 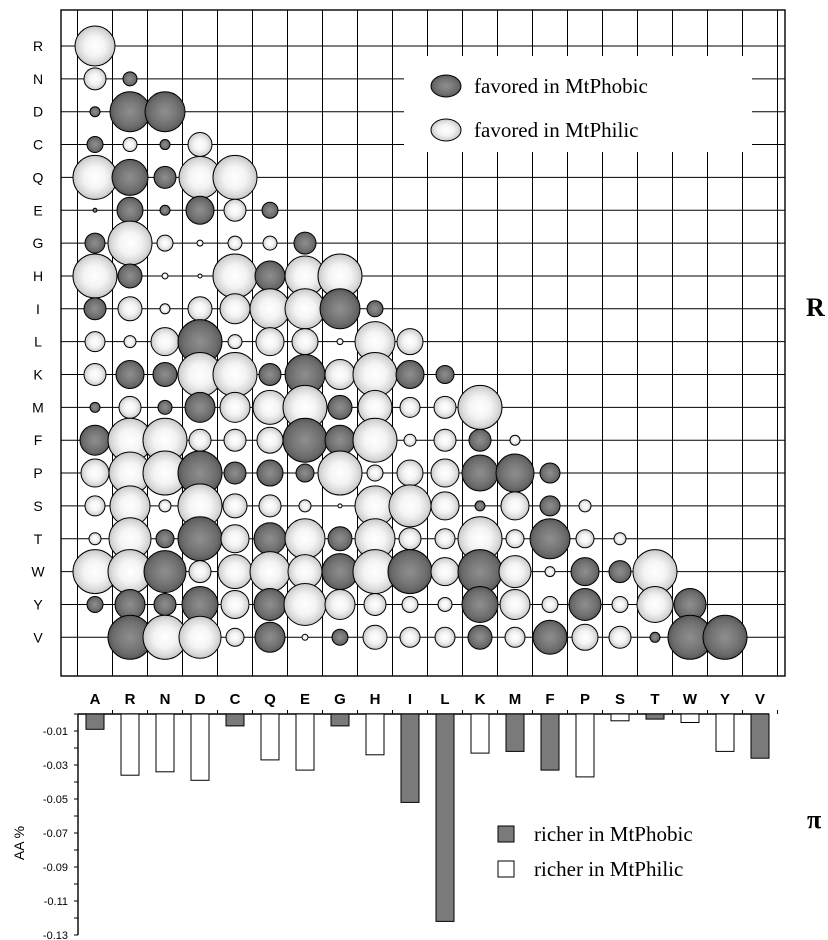 What do you see at coordinates (37, 473) in the screenshot?
I see `row-label-p: P` at bounding box center [37, 473].